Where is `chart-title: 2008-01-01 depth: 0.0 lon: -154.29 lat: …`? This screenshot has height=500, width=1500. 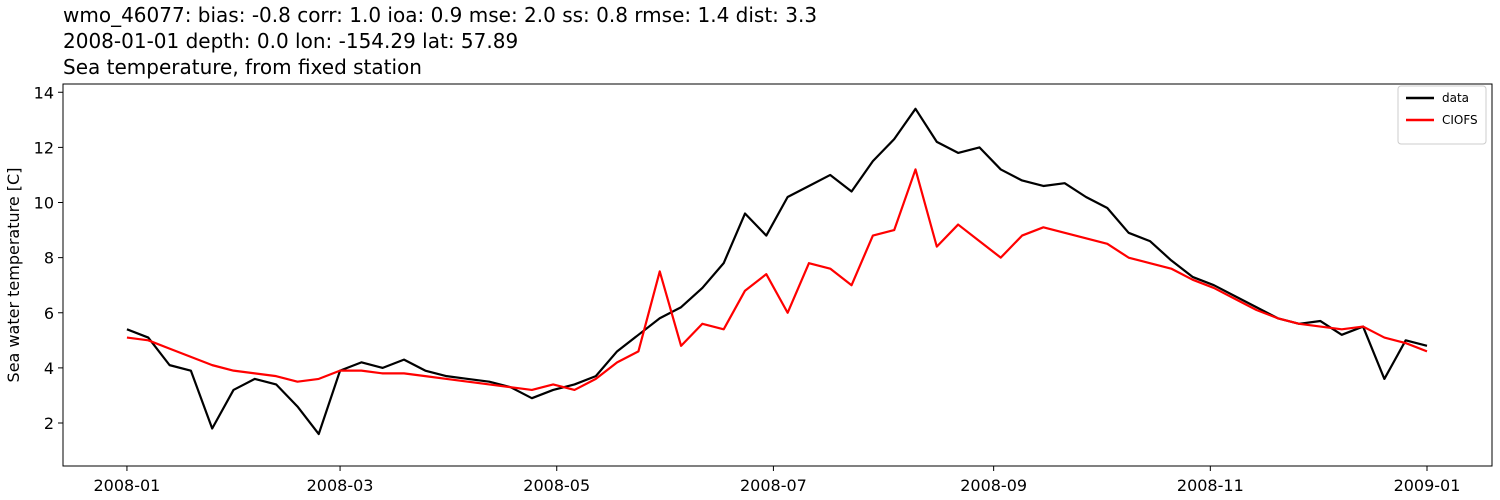 chart-title: 2008-01-01 depth: 0.0 lon: -154.29 lat: … is located at coordinates (290, 41).